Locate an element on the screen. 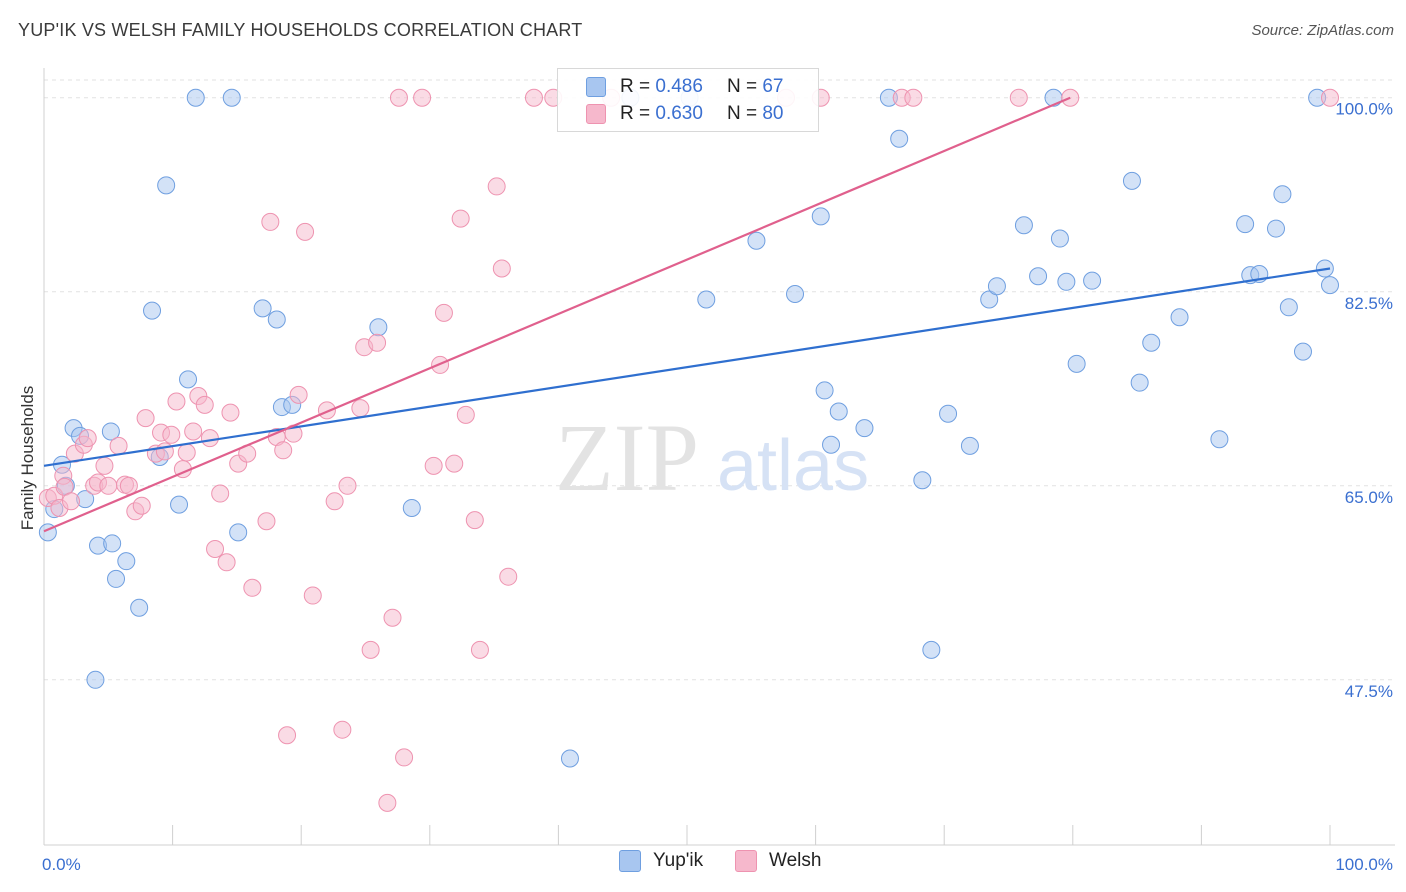  legend-r-value: 0.630 is located at coordinates (679, 113).